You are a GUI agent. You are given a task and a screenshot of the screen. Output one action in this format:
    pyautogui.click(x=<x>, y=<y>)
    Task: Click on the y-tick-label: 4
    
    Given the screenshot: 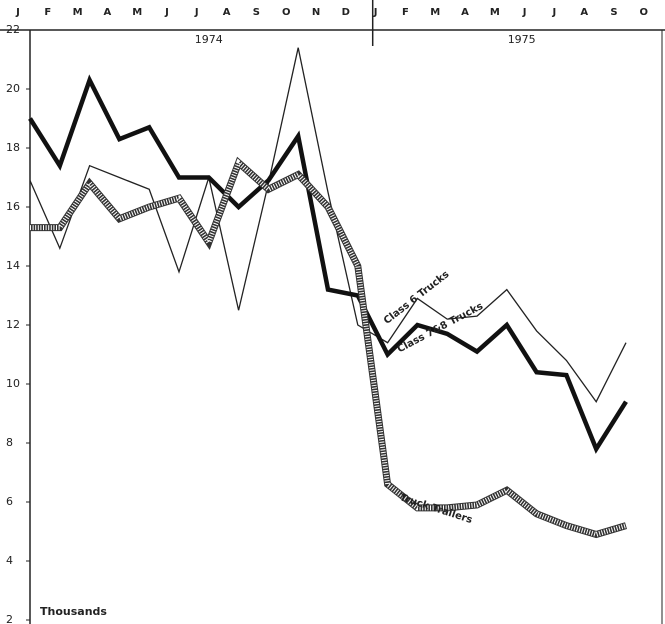 What is the action you would take?
    pyautogui.click(x=9, y=560)
    